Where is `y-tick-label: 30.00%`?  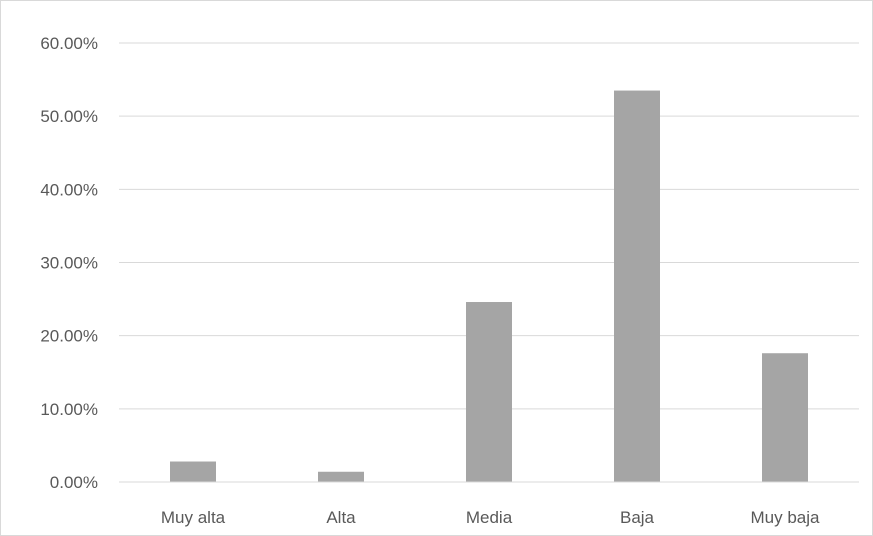 y-tick-label: 30.00% is located at coordinates (69, 263).